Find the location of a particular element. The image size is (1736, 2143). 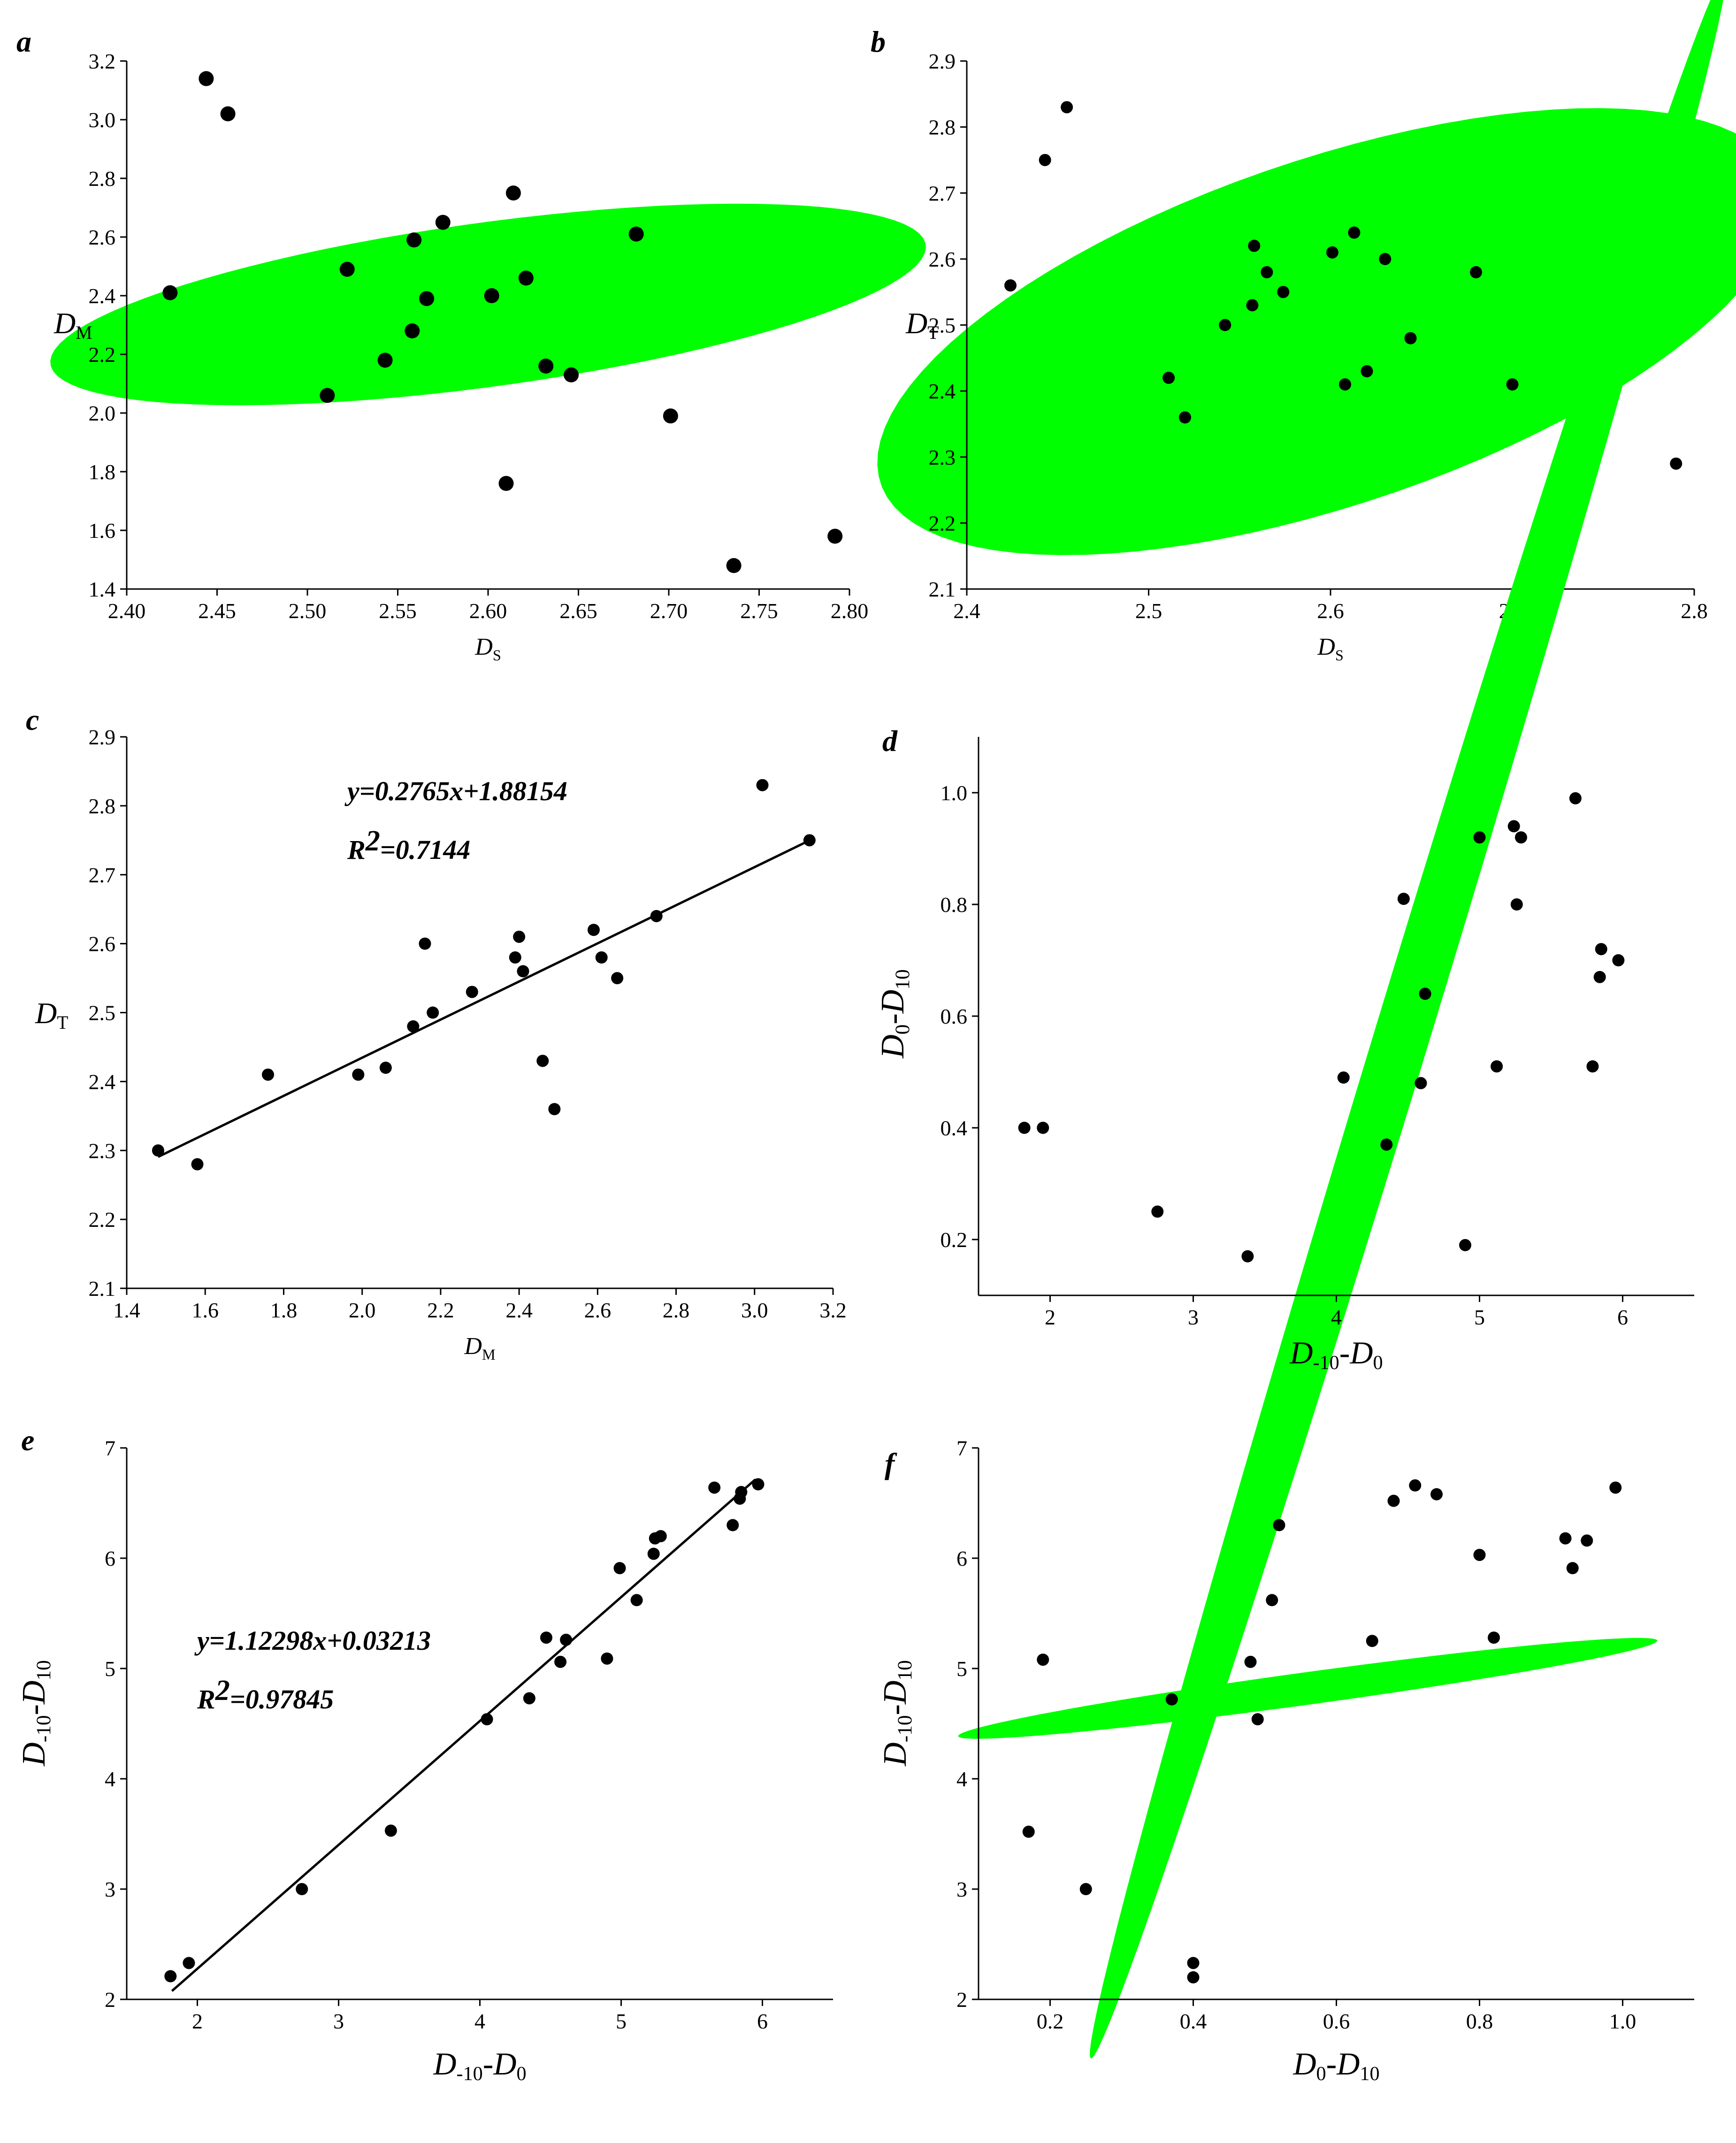

x-axis-title: D-10-D0 is located at coordinates (479, 2065).